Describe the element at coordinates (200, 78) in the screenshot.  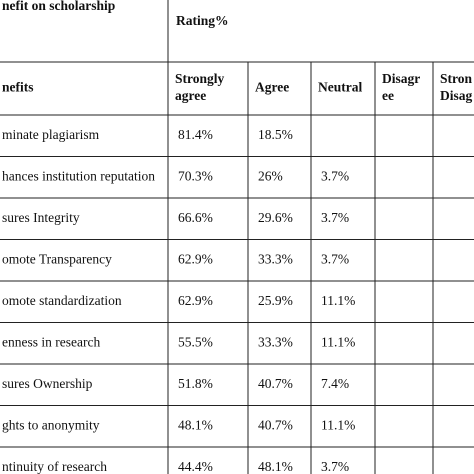
I see `column-header: Strongly` at that location.